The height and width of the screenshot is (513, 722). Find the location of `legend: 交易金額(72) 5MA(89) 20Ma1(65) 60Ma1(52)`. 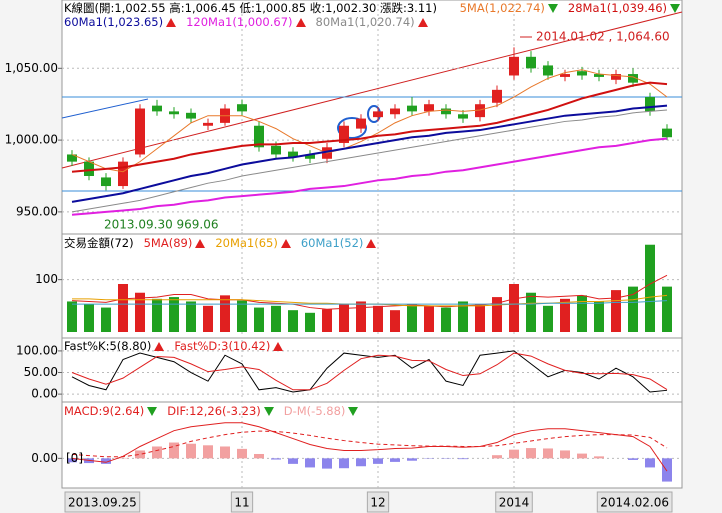

legend: 交易金額(72) 5MA(89) 20Ma1(65) 60Ma1(52) is located at coordinates (372, 243).